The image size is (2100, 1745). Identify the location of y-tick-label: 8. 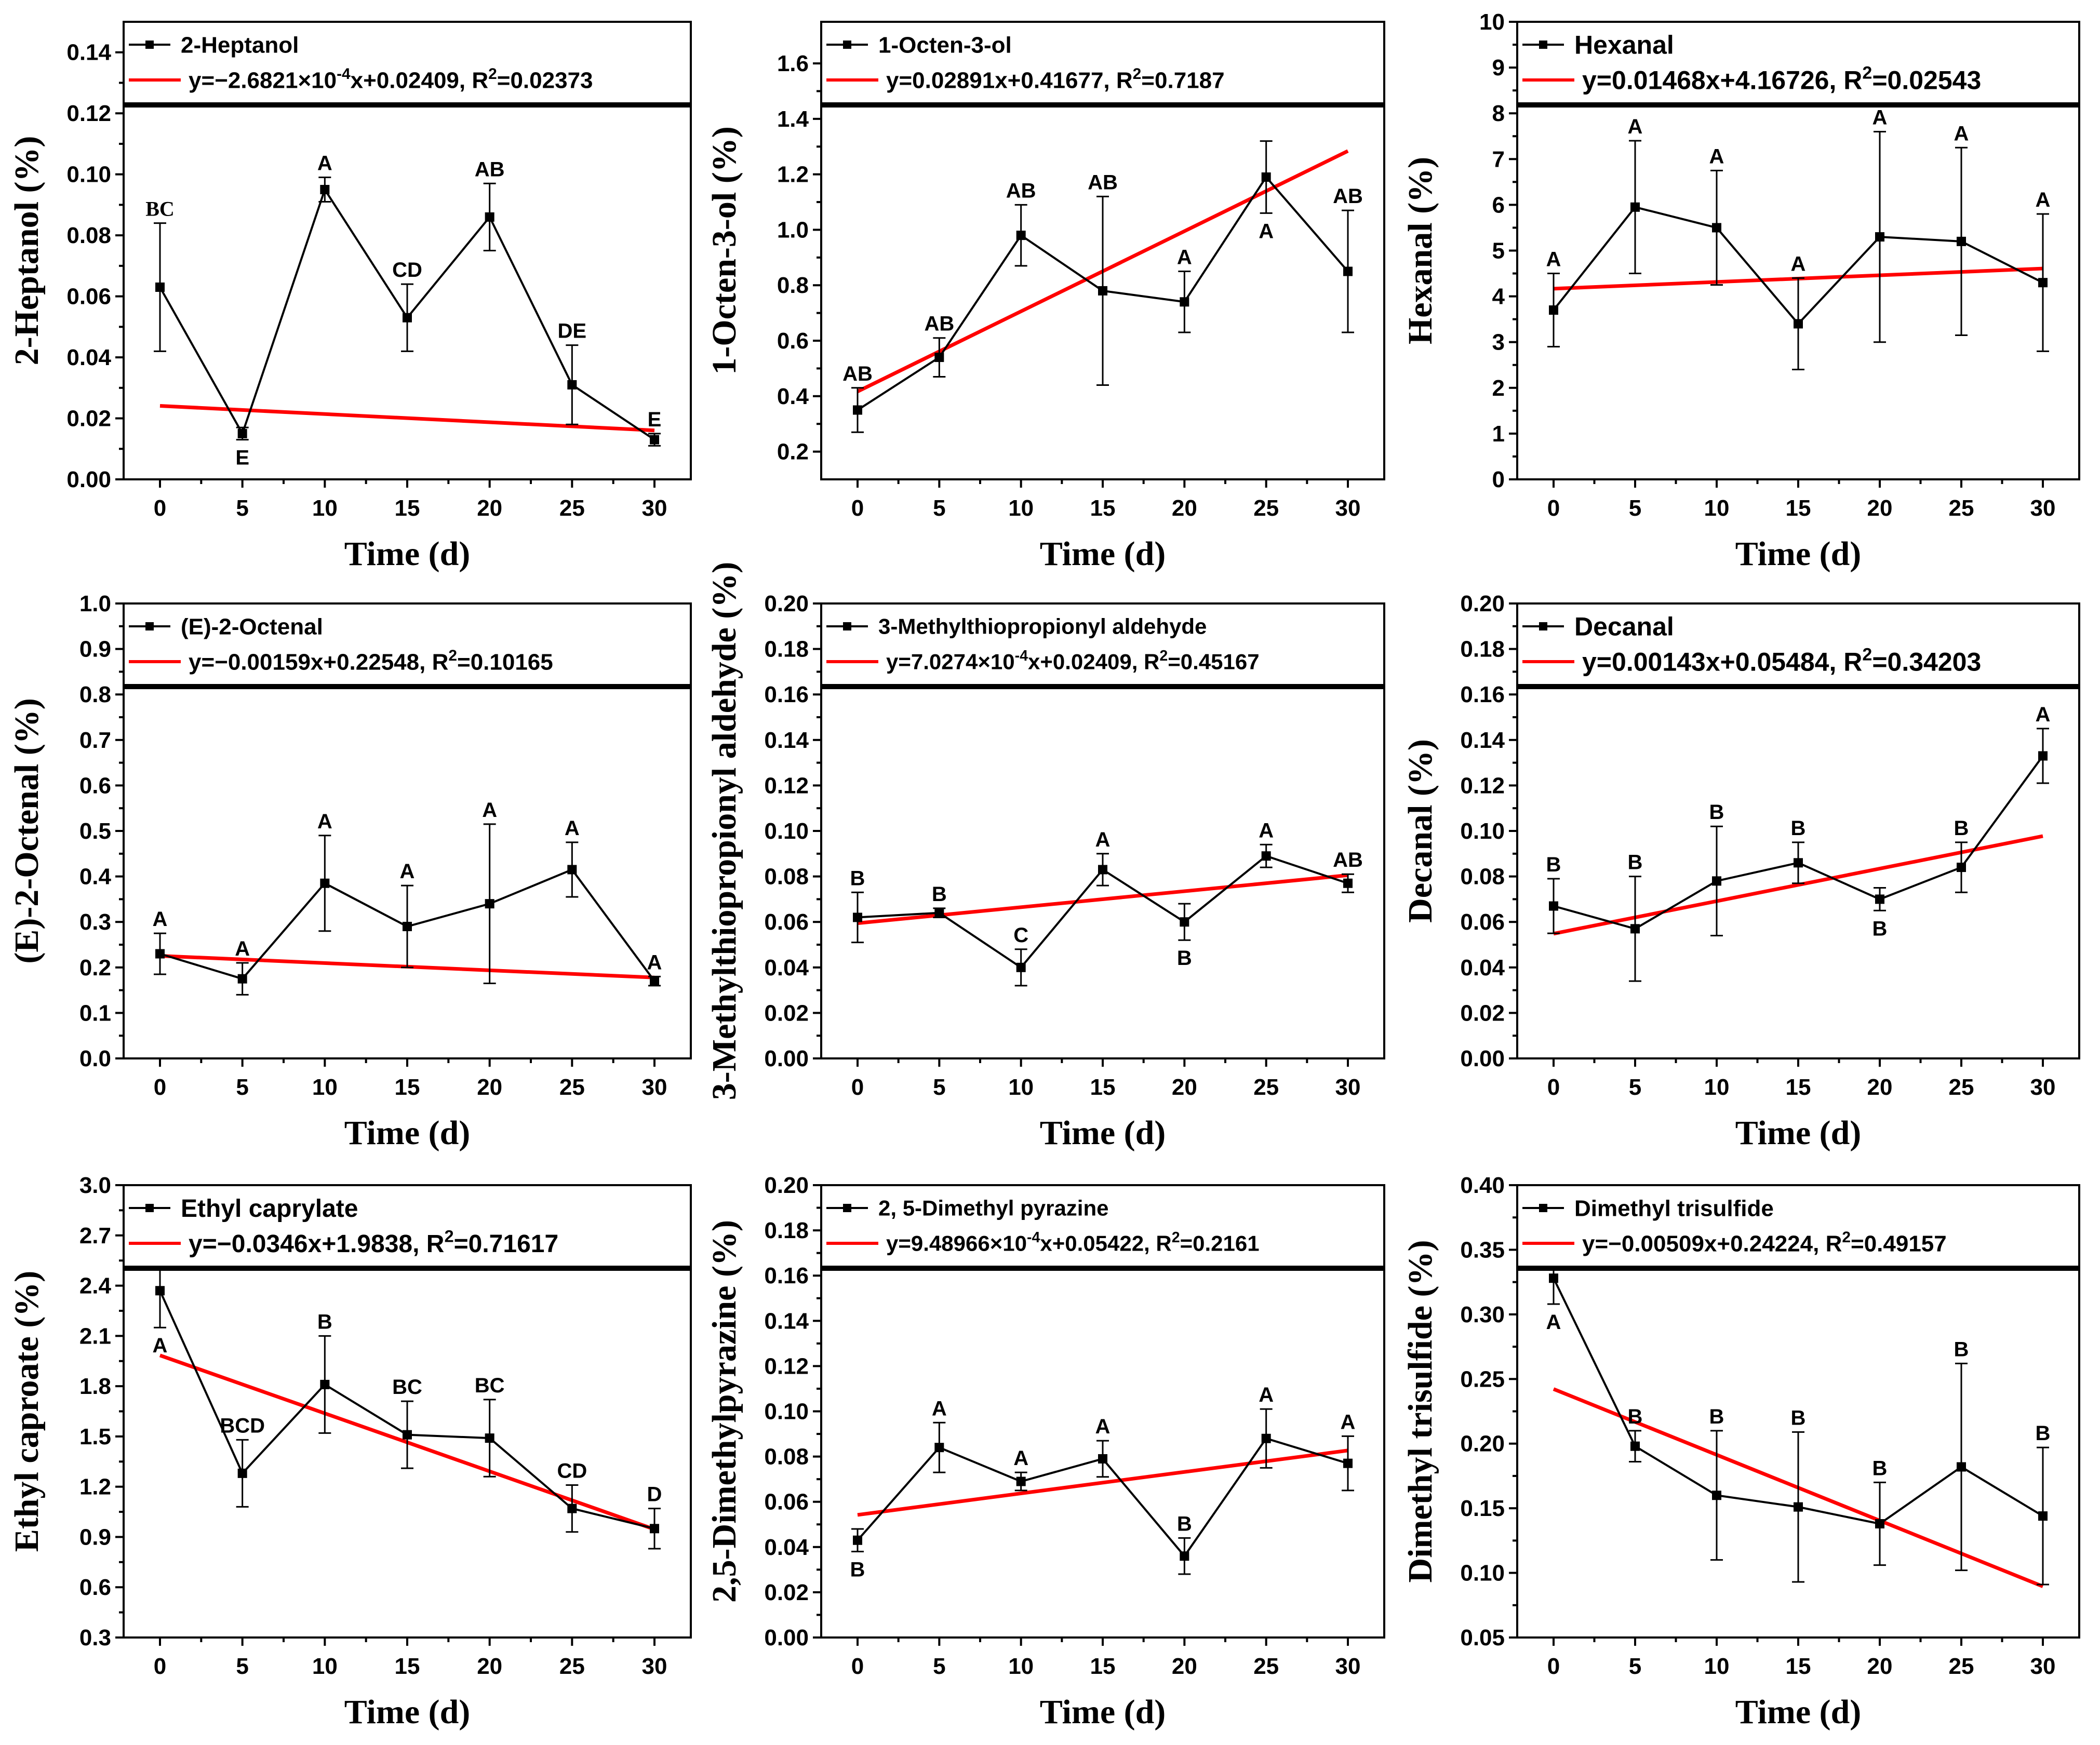
(1498, 114).